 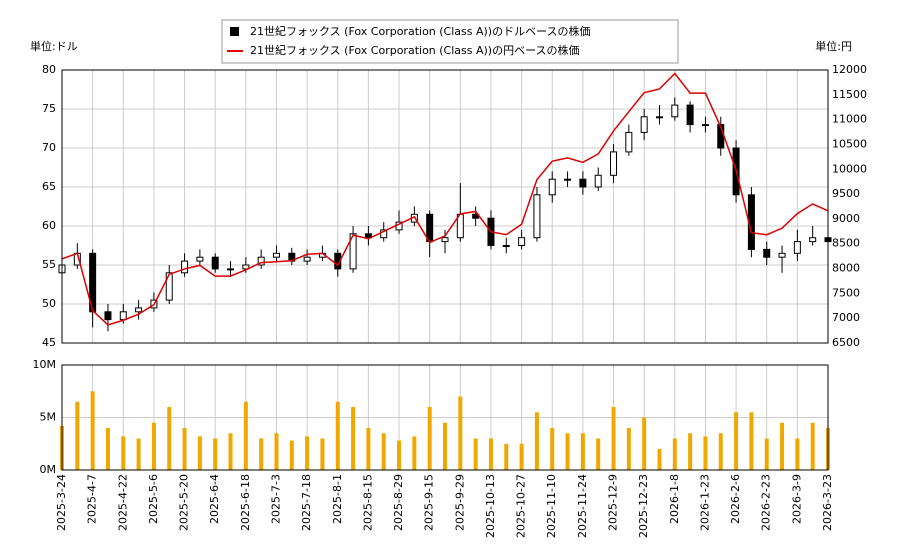 What do you see at coordinates (49, 225) in the screenshot?
I see `y-tick-label: 60` at bounding box center [49, 225].